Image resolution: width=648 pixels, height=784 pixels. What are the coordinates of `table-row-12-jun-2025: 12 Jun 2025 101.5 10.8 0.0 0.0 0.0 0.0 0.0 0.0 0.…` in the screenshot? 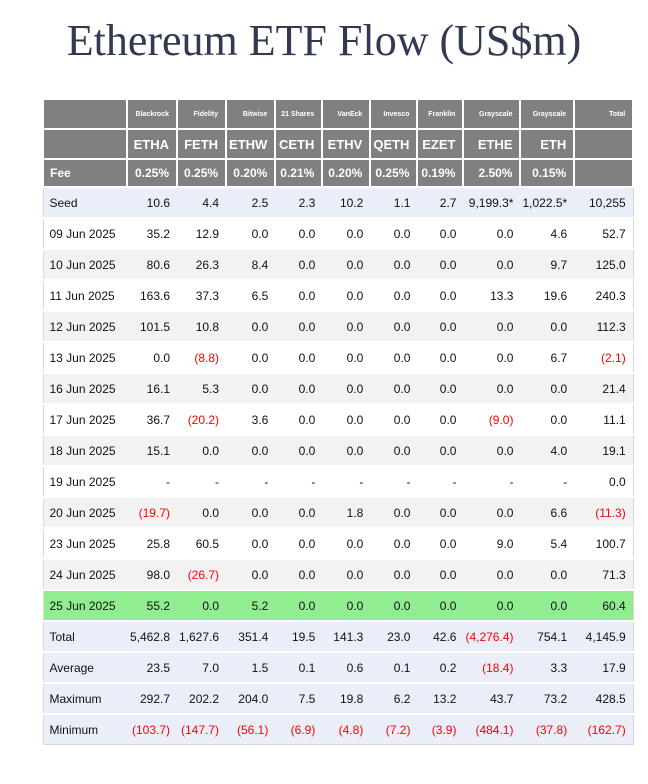 It's located at (338, 327).